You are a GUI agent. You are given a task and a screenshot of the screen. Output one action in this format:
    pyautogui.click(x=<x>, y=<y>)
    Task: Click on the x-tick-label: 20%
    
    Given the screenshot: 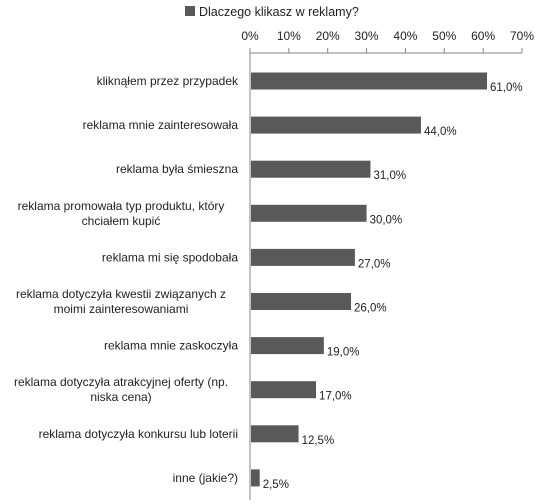 What is the action you would take?
    pyautogui.click(x=328, y=36)
    